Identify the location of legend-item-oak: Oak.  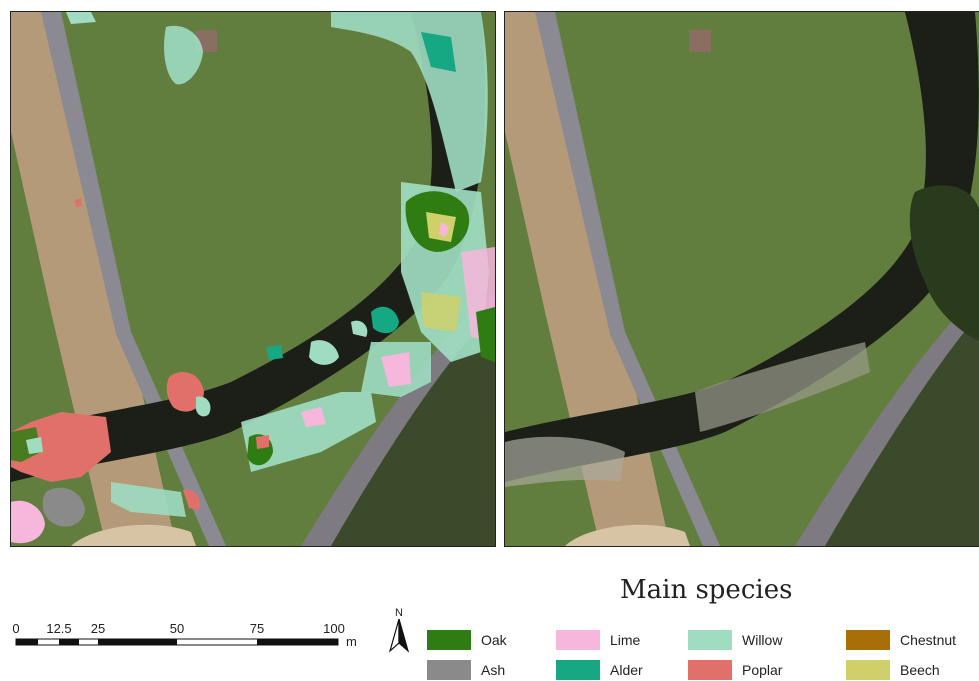
(467, 640).